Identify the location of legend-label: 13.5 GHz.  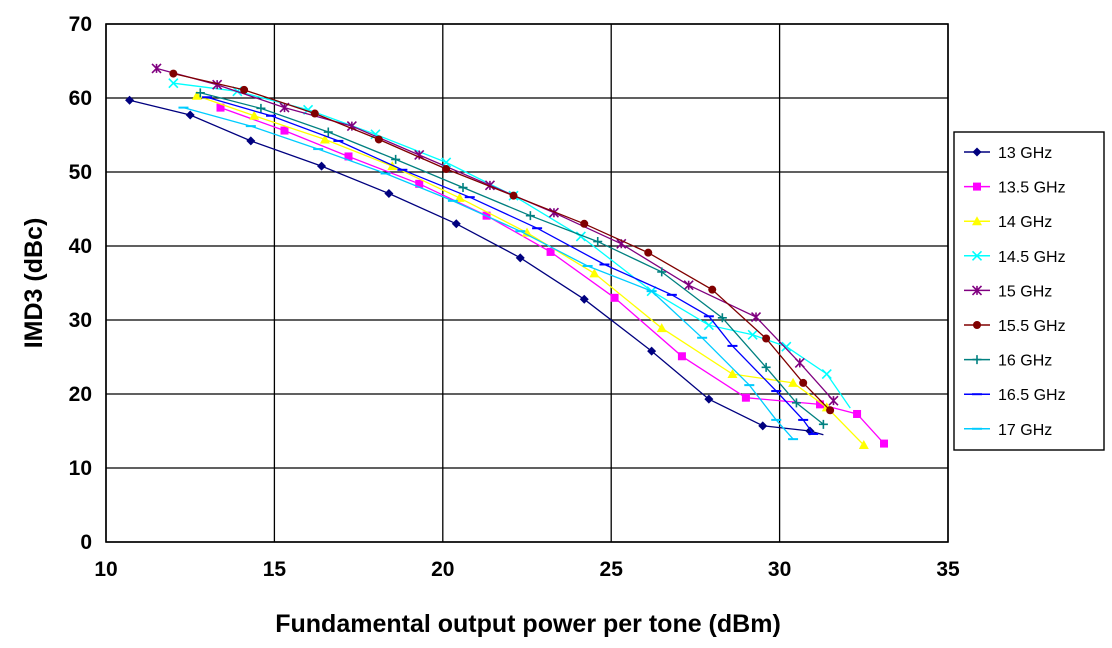
(1032, 188).